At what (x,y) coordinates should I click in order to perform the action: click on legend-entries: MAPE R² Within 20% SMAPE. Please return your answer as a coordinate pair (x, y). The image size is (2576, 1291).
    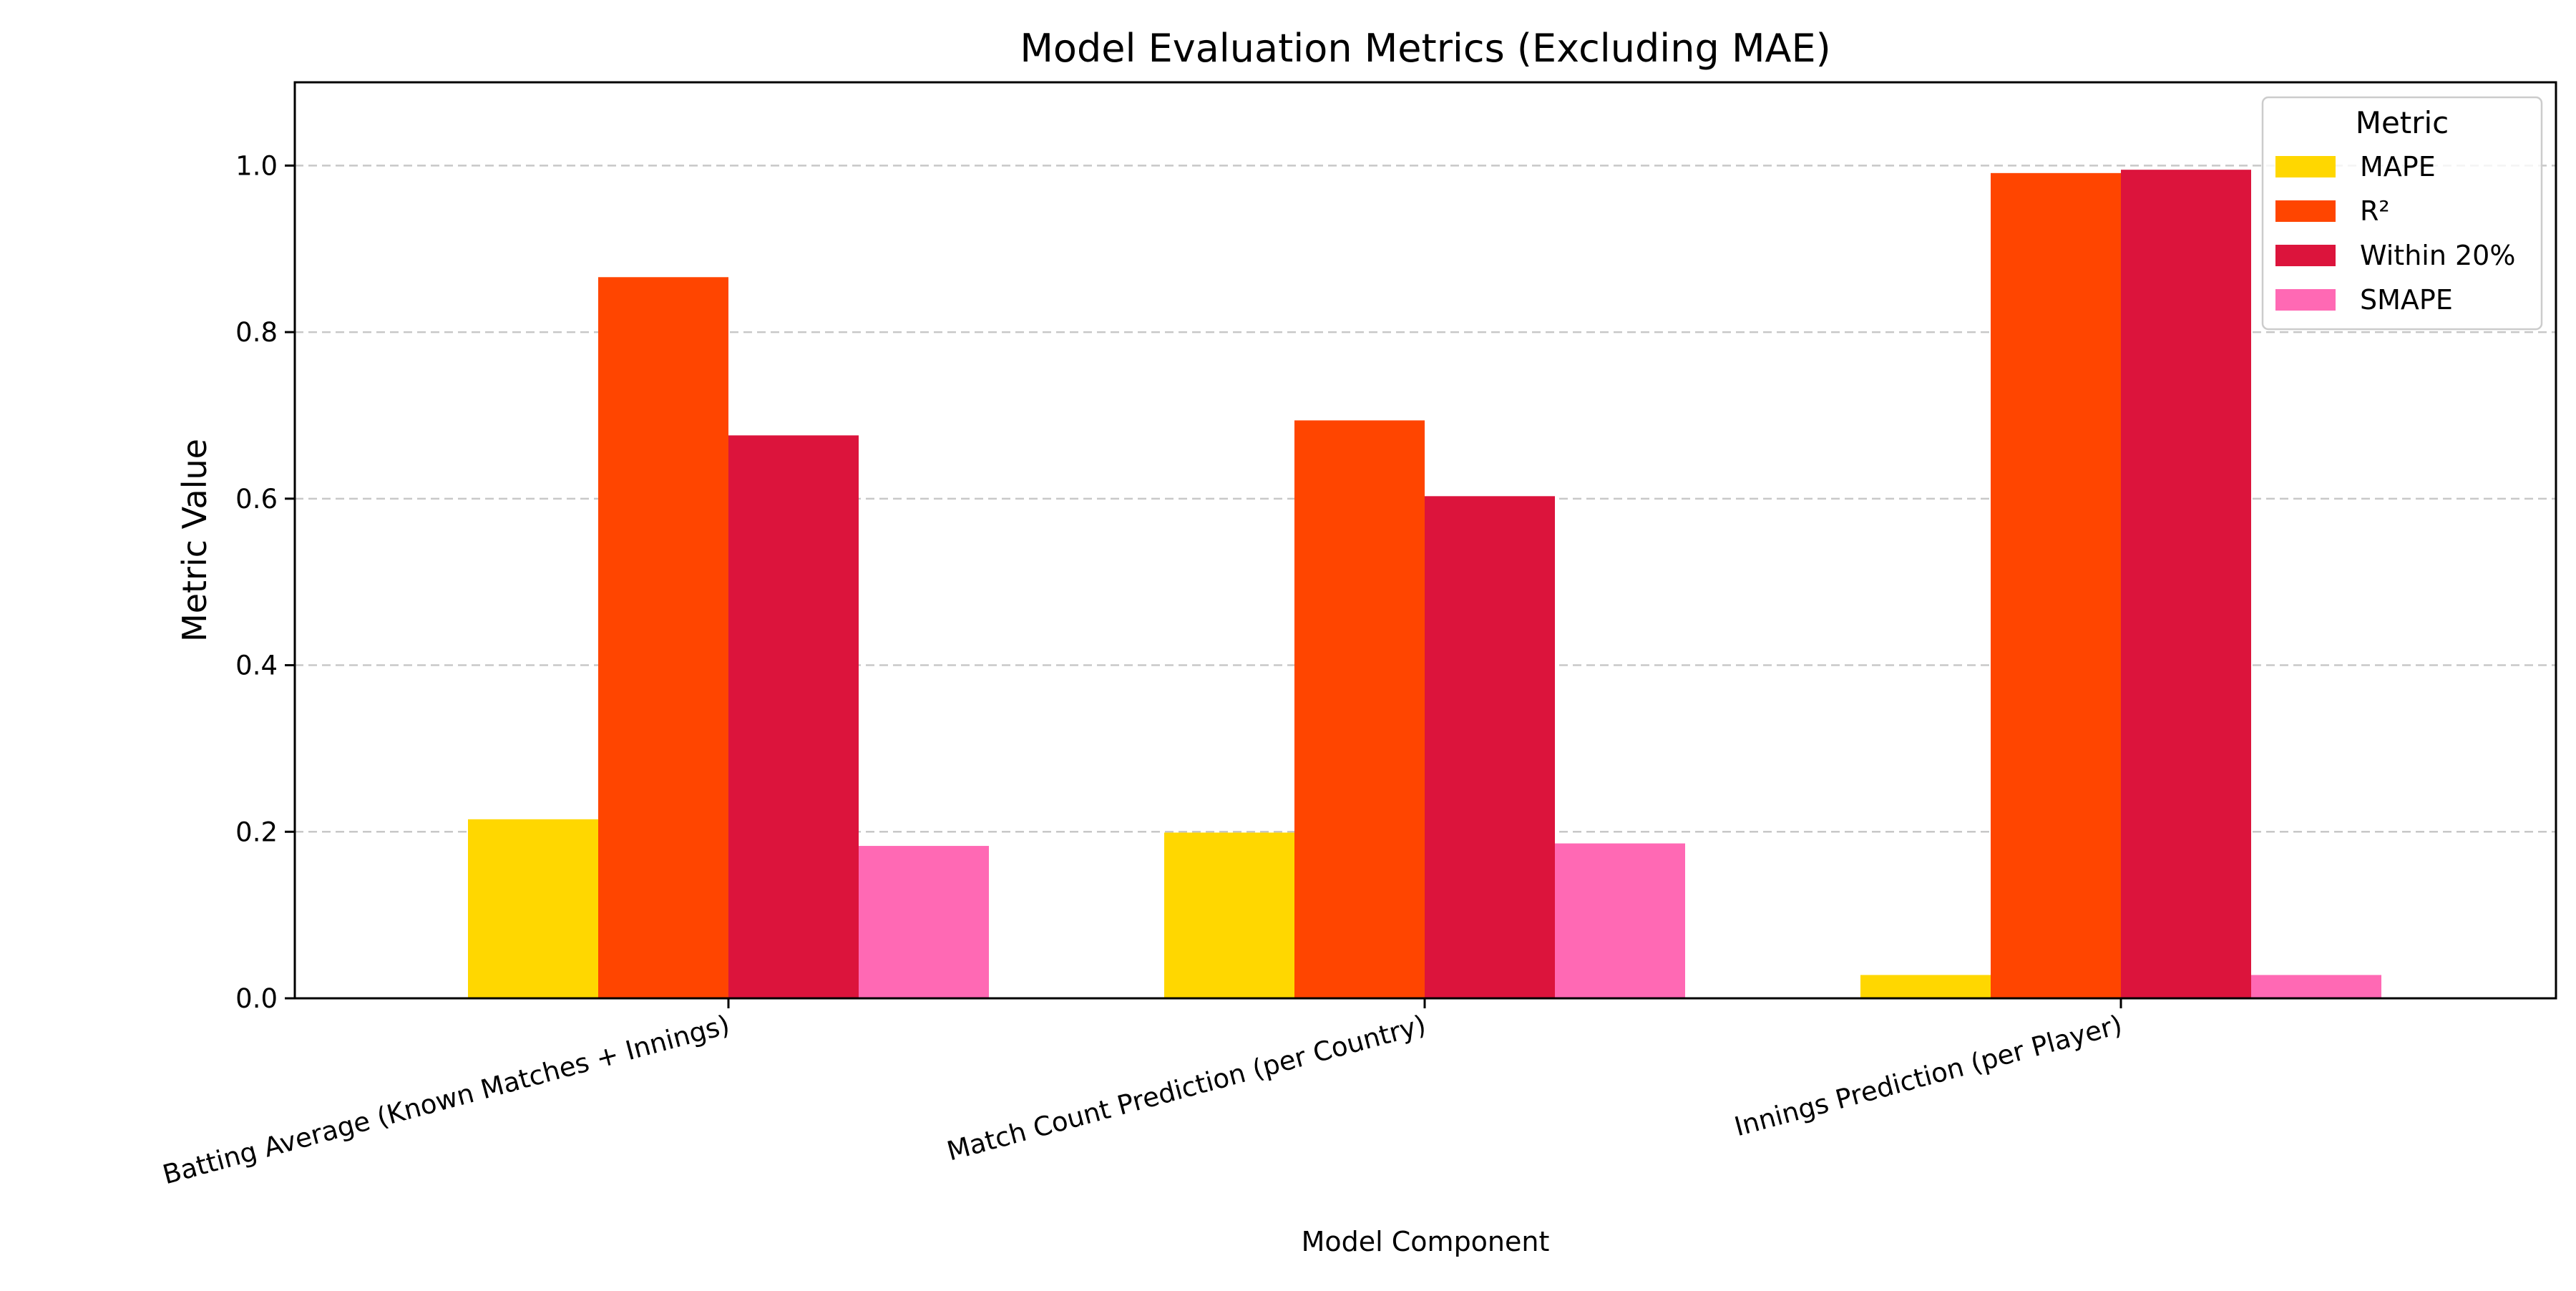
    Looking at the image, I should click on (2395, 233).